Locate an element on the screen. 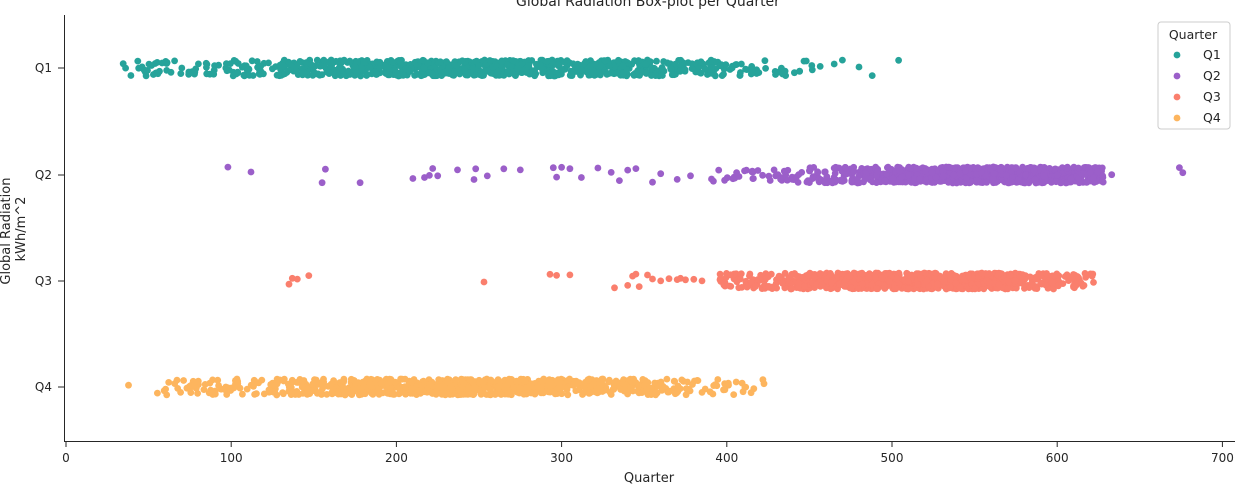 The image size is (1250, 500). series-q3 is located at coordinates (691, 281).